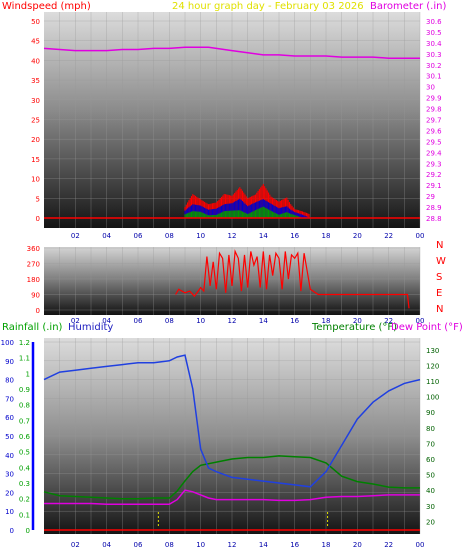  What do you see at coordinates (434, 175) in the screenshot?
I see `barometer-tick-label: 29.2` at bounding box center [434, 175].